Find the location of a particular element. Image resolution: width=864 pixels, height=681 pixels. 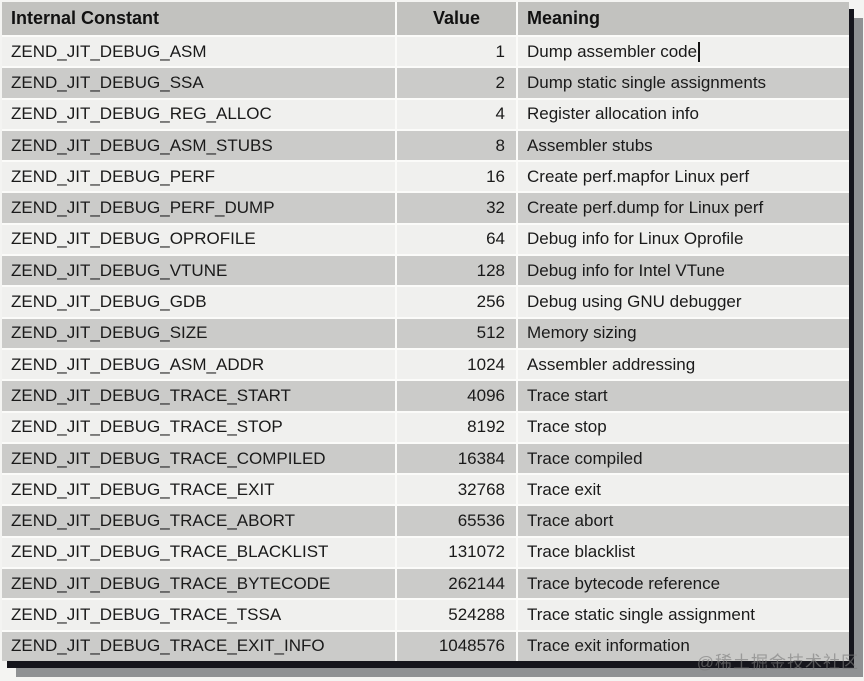

constant-cell: ZEND_JIT_DEBUG_TRACE_ABORT is located at coordinates (198, 521).